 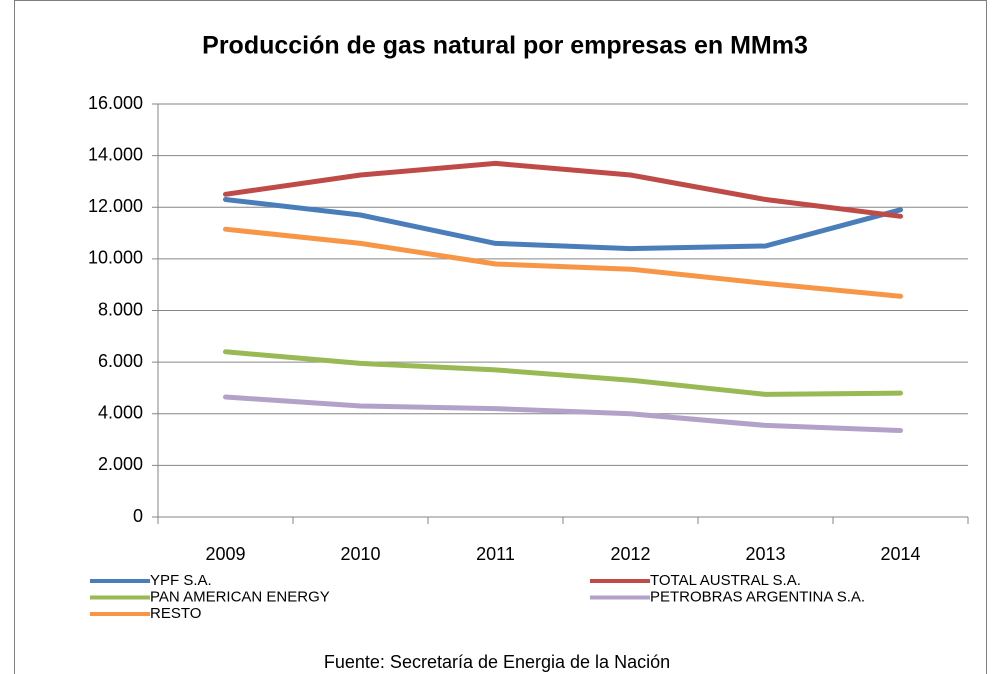 I want to click on y-tick-label: 2.000, so click(x=120, y=464).